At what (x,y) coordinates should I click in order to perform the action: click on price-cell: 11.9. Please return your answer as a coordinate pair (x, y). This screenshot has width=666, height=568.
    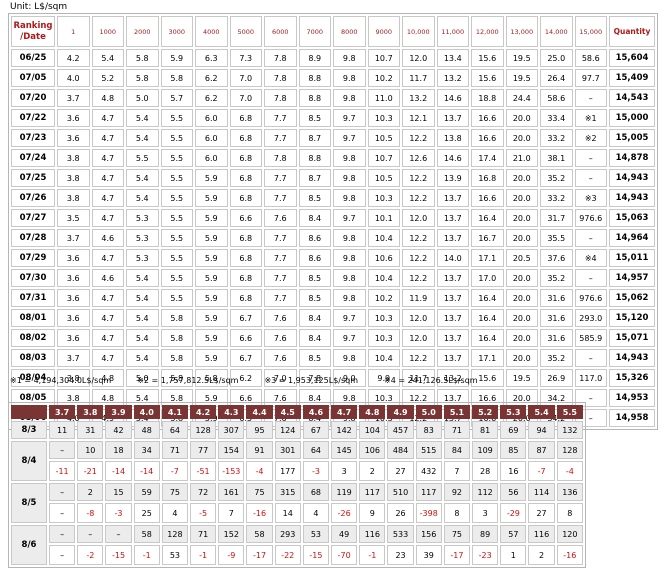
    Looking at the image, I should click on (418, 298).